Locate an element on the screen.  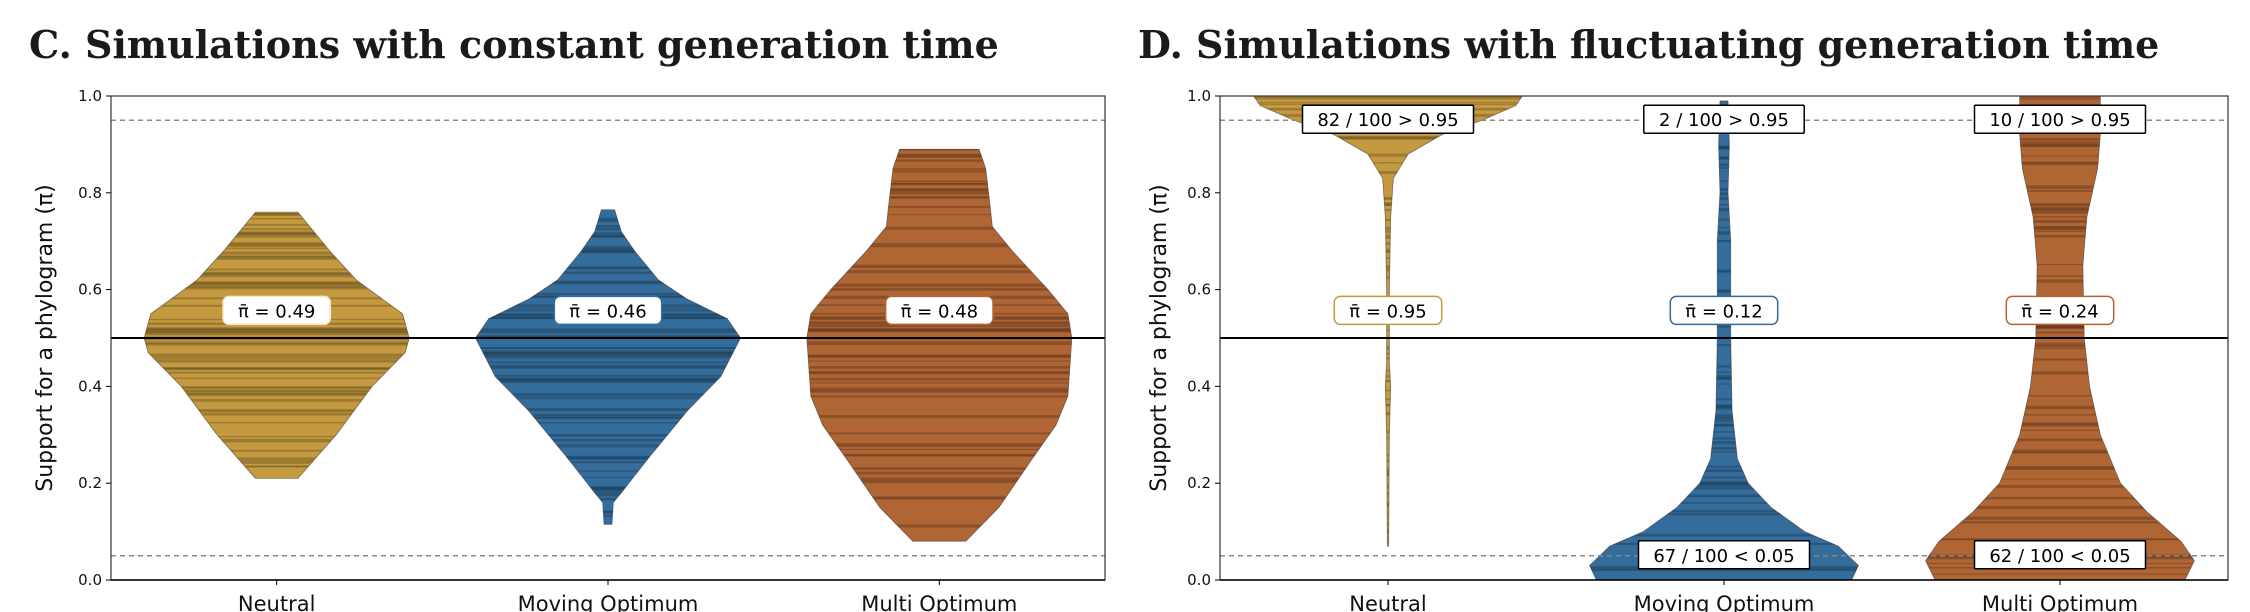
mean-label: π̄ = 0.12 is located at coordinates (1724, 310).